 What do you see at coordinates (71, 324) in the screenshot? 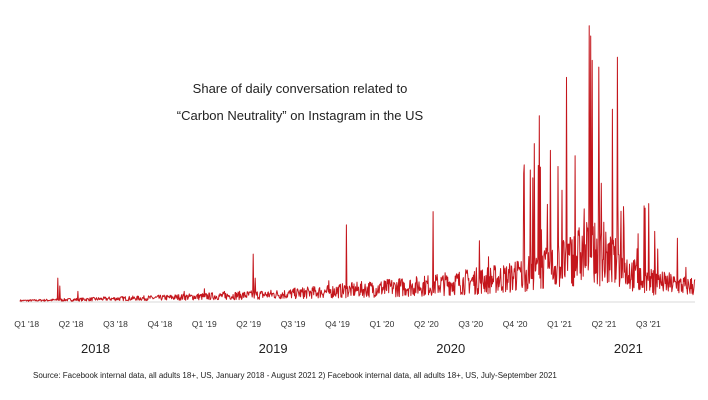
I see `quarter-tick-label: Q2 '18` at bounding box center [71, 324].